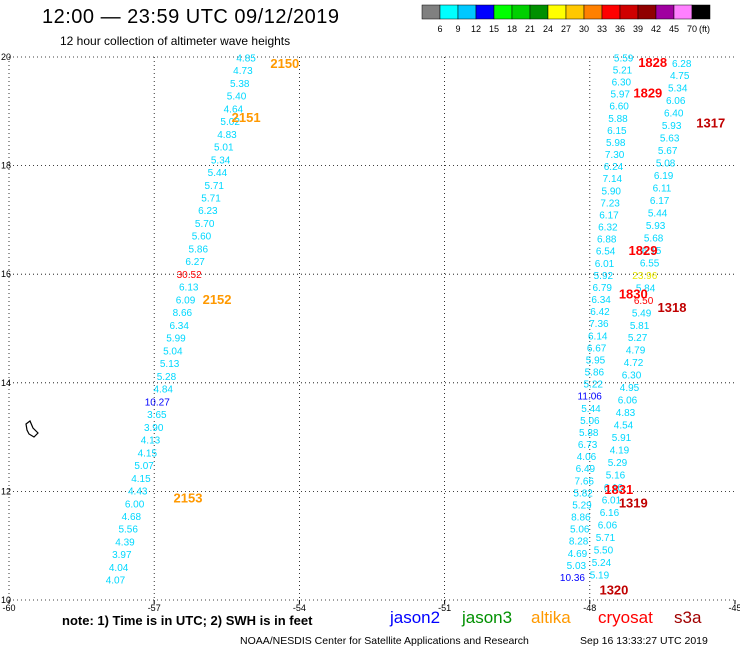 This screenshot has width=740, height=650. What do you see at coordinates (132, 517) in the screenshot?
I see `swh-value: 4.68` at bounding box center [132, 517].